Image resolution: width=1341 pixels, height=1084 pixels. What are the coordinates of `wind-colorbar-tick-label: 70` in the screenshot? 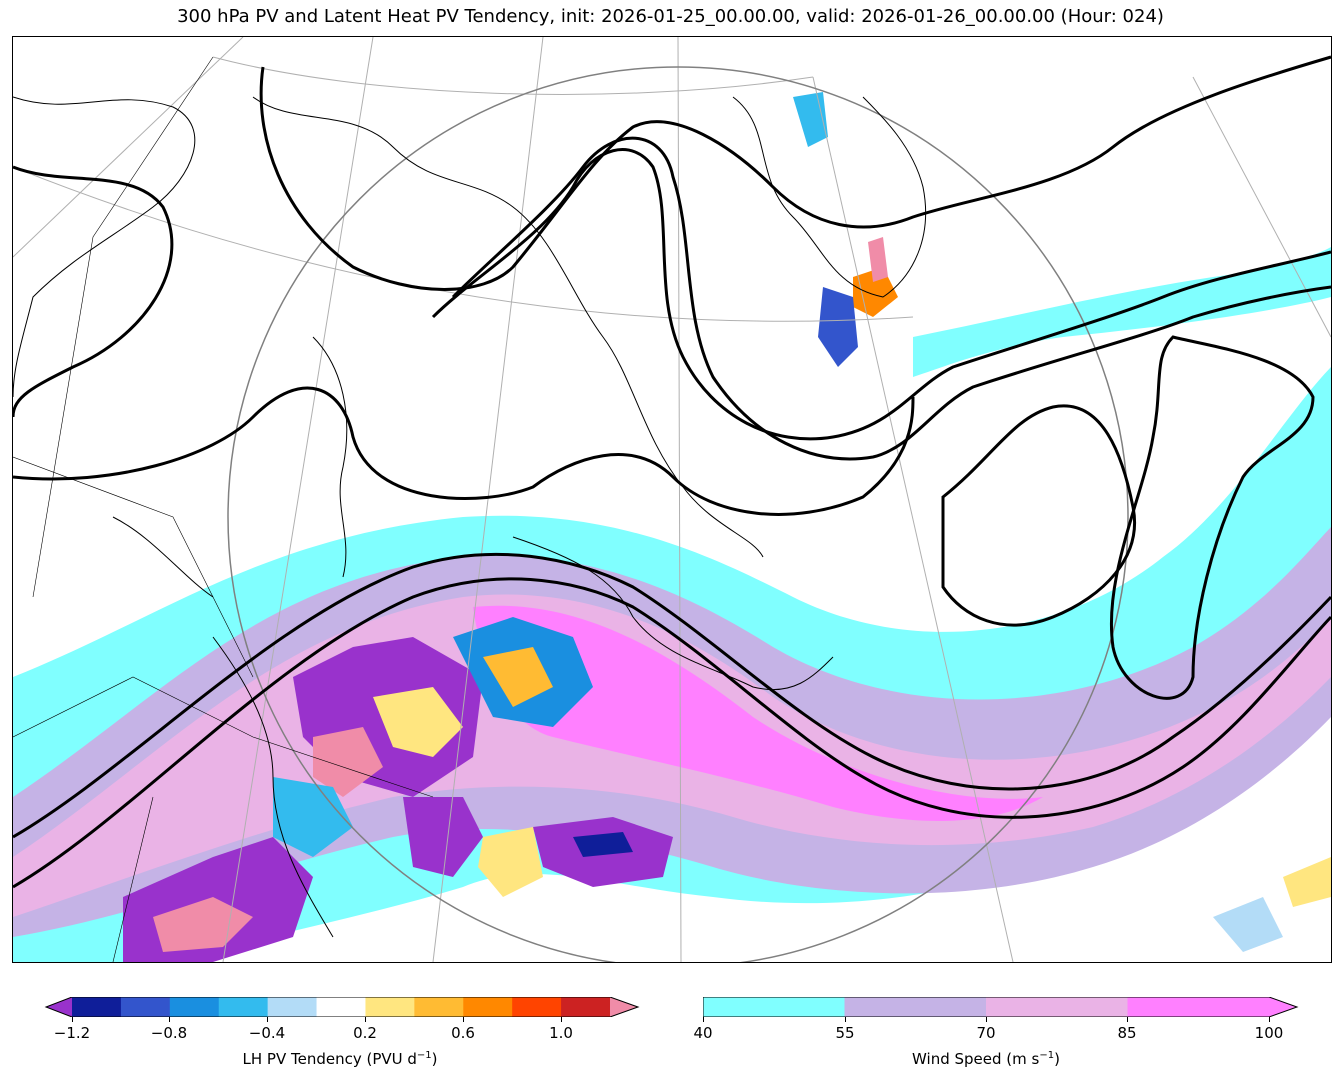 It's located at (986, 1033).